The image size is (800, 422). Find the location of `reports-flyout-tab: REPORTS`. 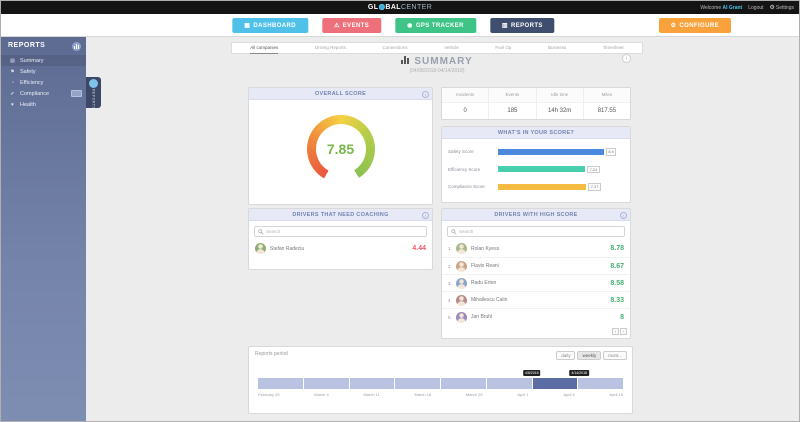

reports-flyout-tab: REPORTS is located at coordinates (93, 93).